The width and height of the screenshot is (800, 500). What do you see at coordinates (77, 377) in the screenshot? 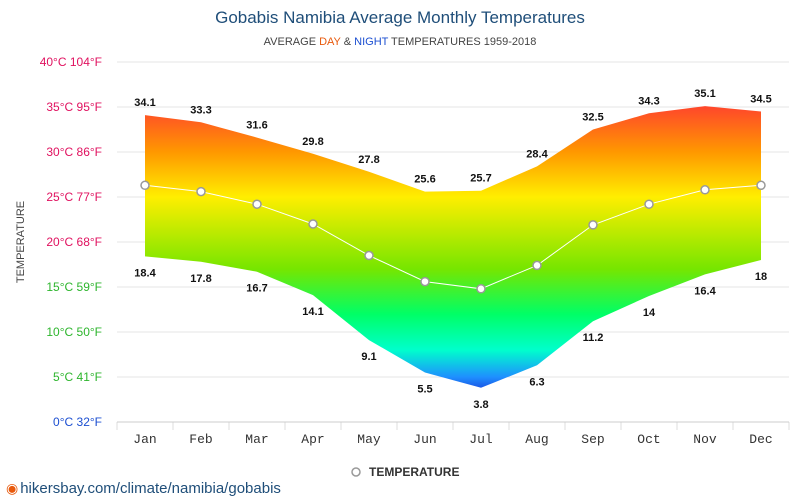
I see `y-tick-label: 5°C 41°F` at bounding box center [77, 377].